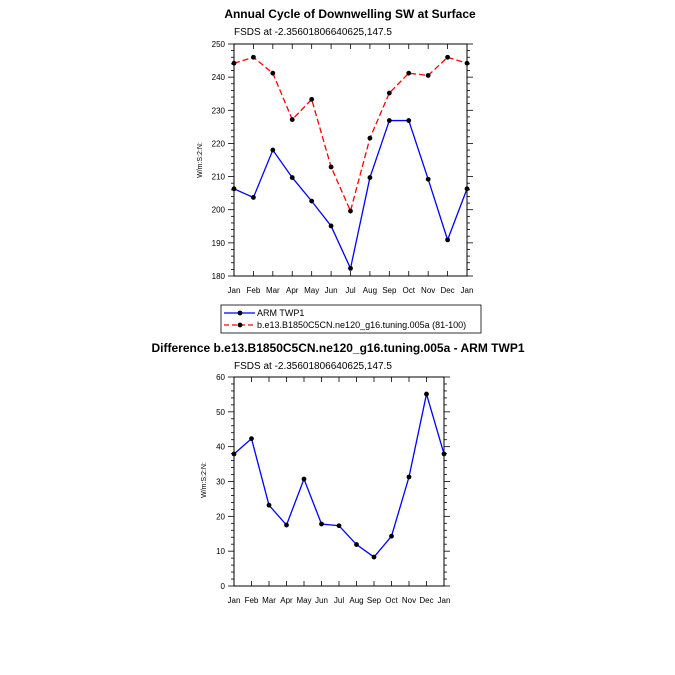  What do you see at coordinates (280, 313) in the screenshot?
I see `legend-label-arm: ARM TWP1` at bounding box center [280, 313].